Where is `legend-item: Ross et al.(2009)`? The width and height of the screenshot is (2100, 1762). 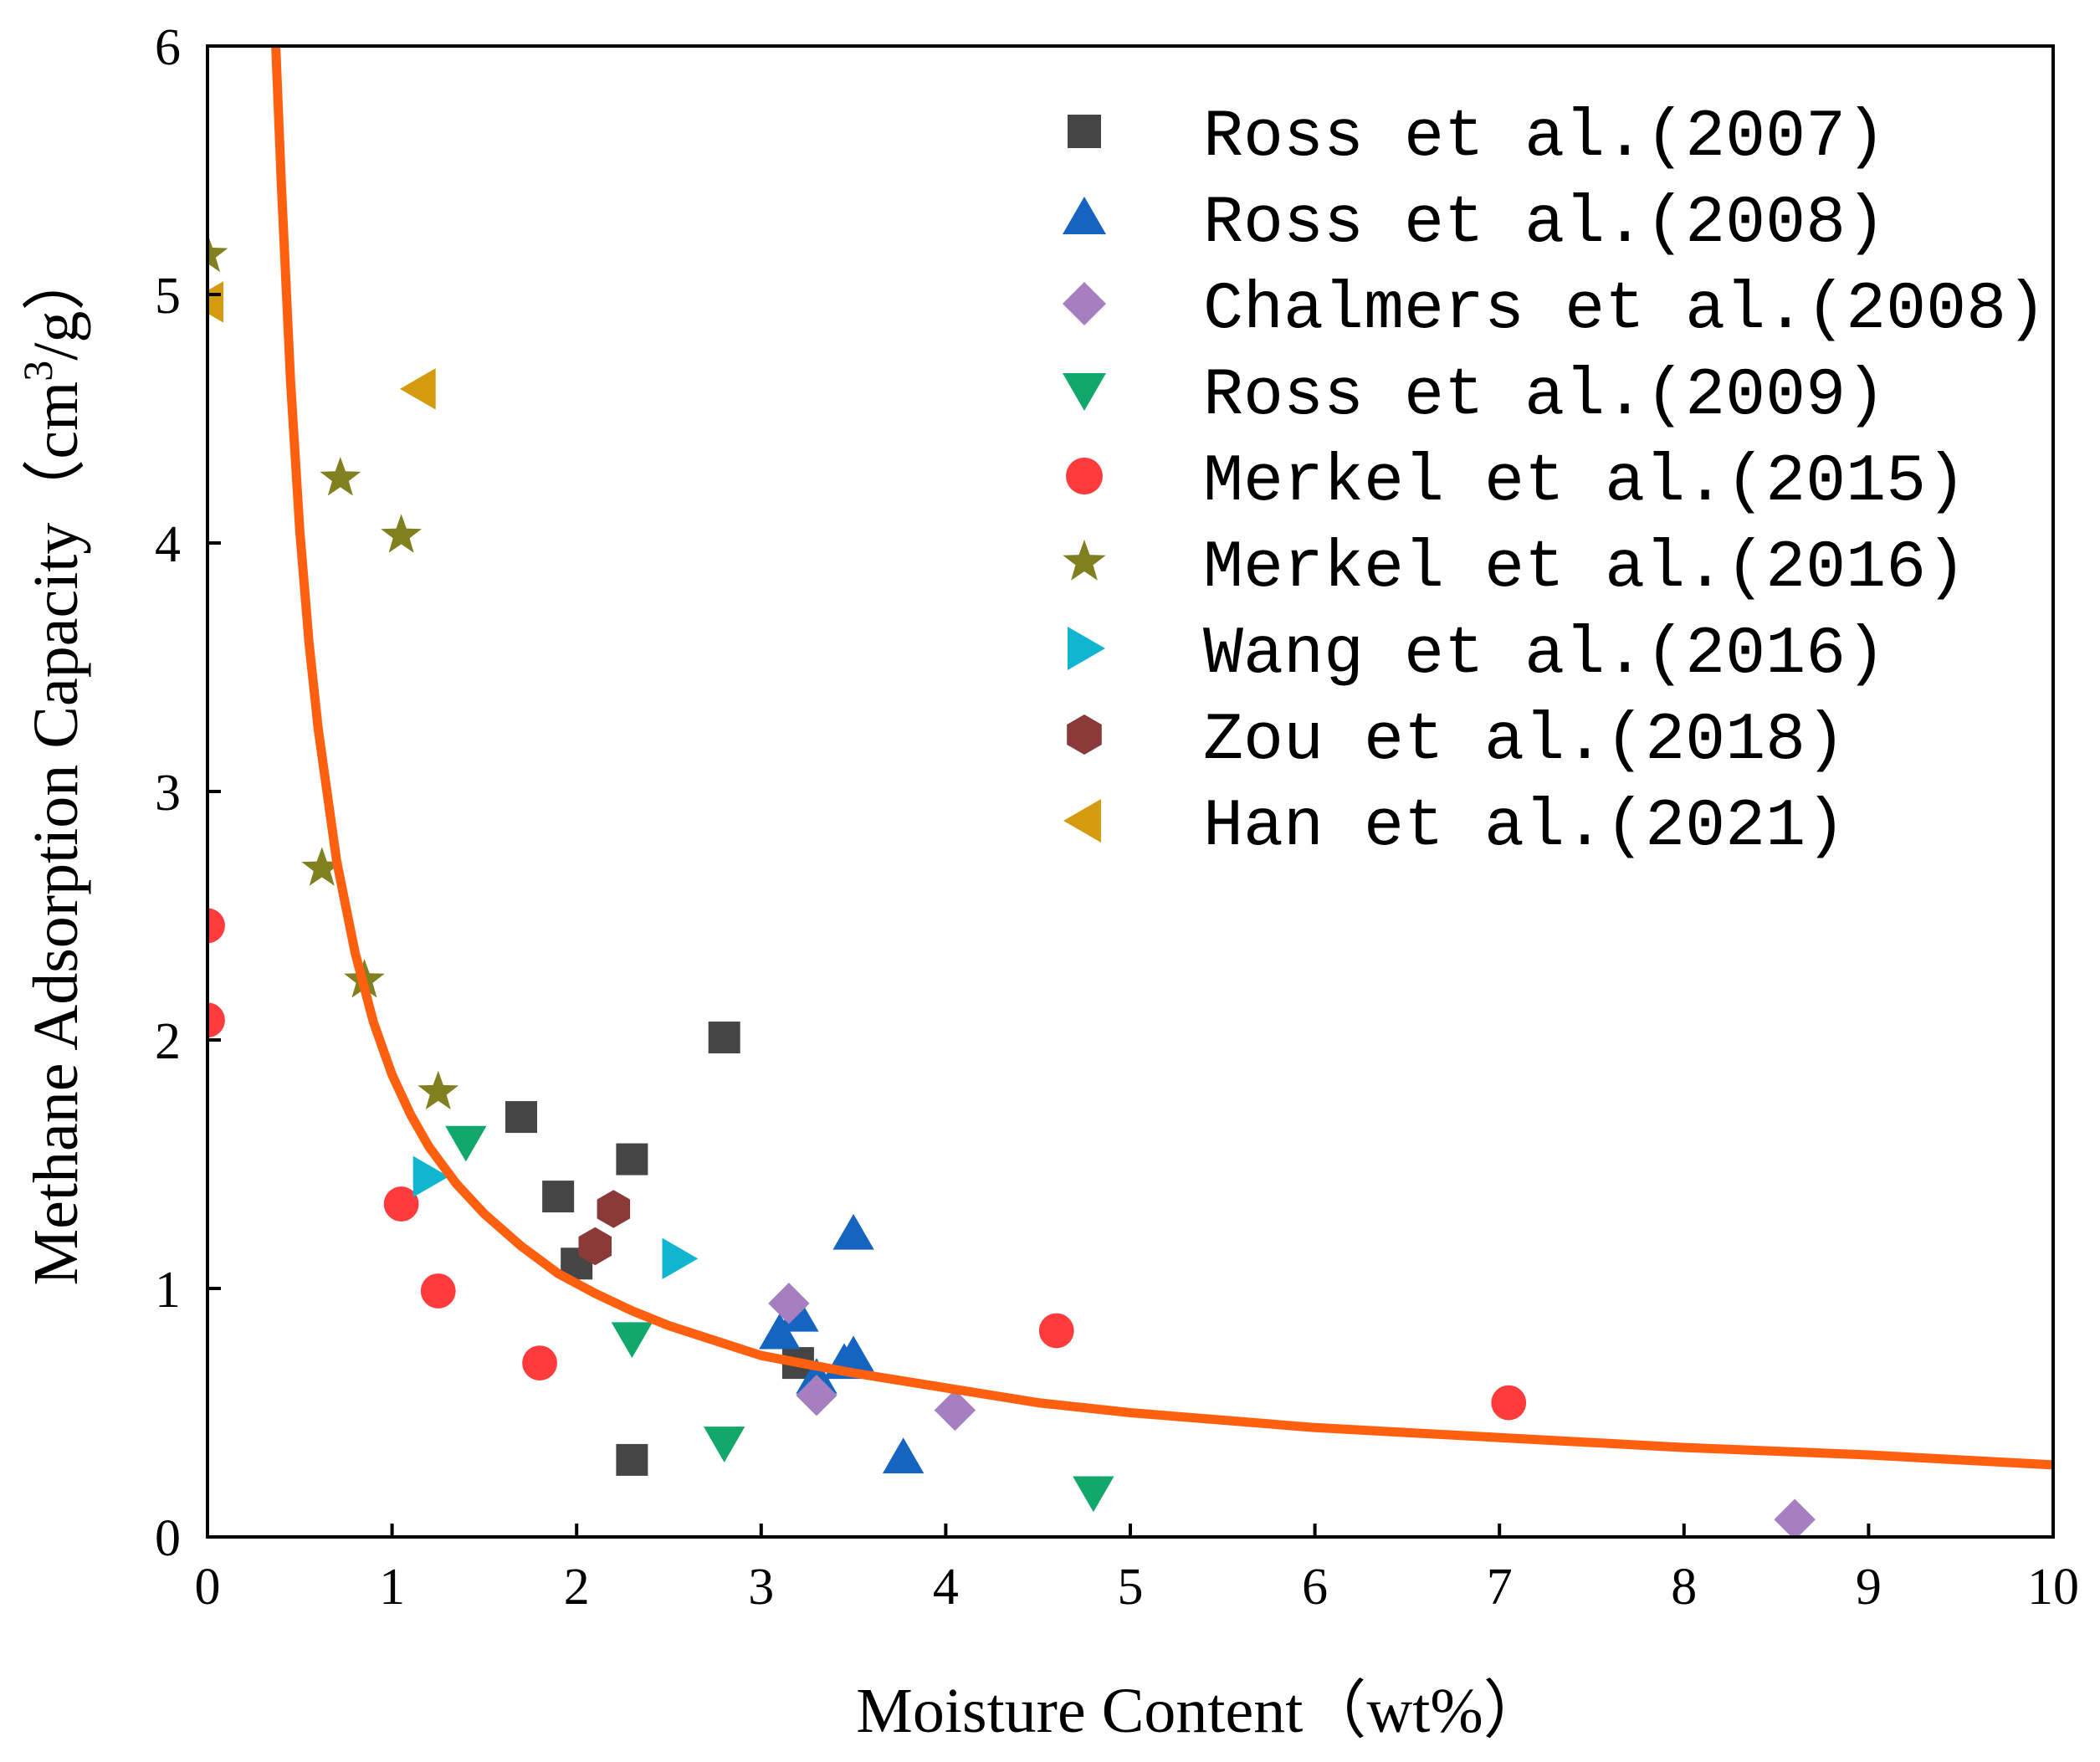
legend-item: Ross et al.(2009) is located at coordinates (1474, 396).